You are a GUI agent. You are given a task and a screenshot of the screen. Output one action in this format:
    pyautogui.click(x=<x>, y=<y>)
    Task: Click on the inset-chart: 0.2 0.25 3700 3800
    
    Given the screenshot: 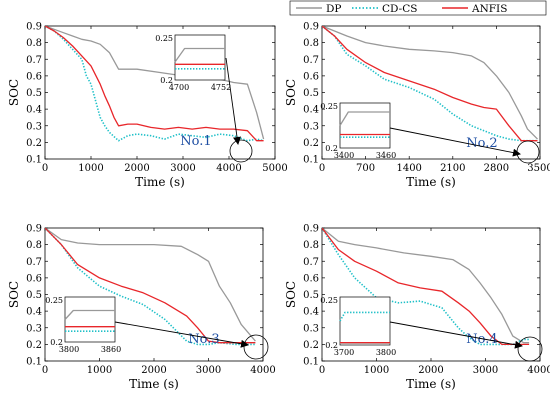 What is the action you would take?
    pyautogui.click(x=358, y=326)
    